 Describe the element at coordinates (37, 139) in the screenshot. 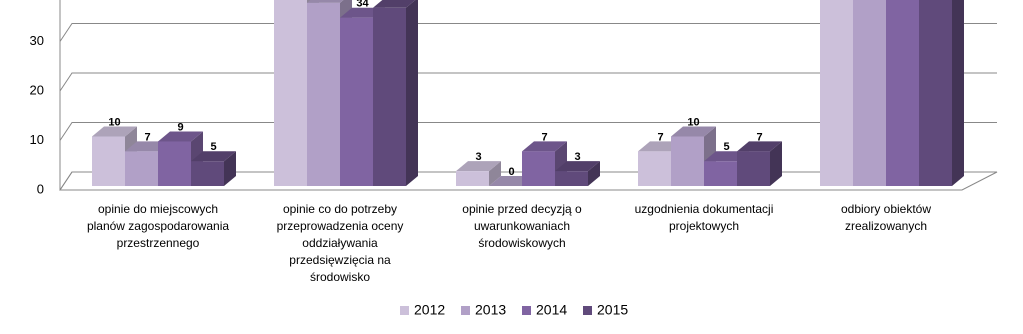

I see `y-tick-label: 10` at that location.